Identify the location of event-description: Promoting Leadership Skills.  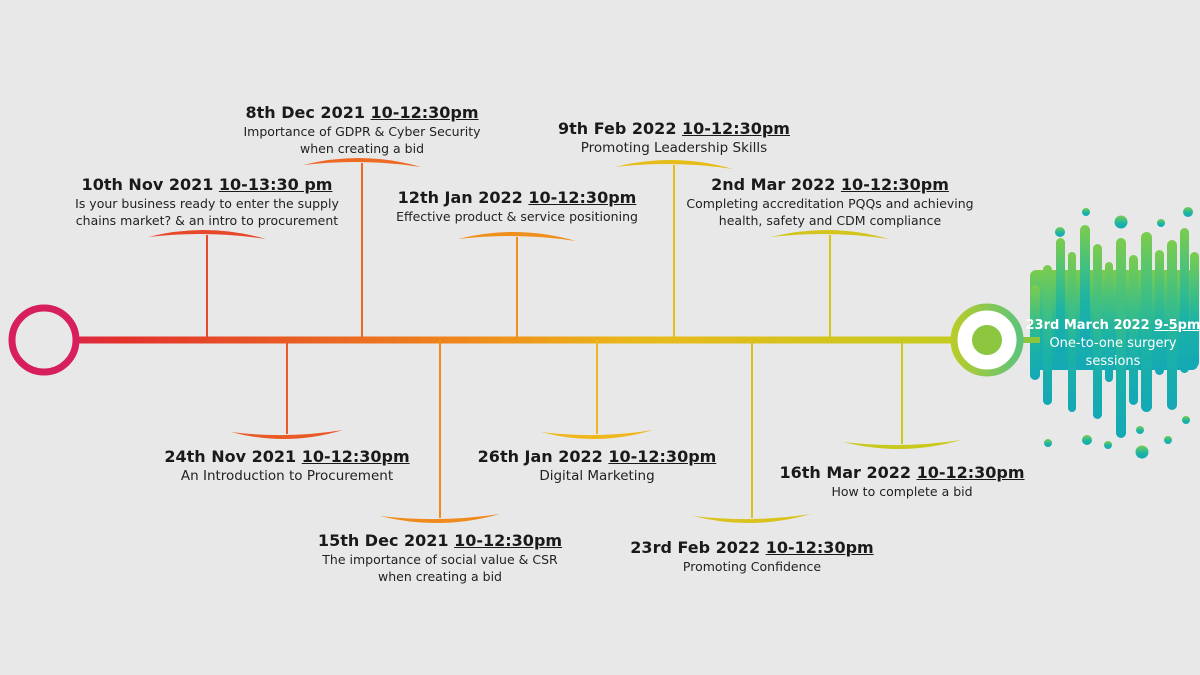
(674, 148).